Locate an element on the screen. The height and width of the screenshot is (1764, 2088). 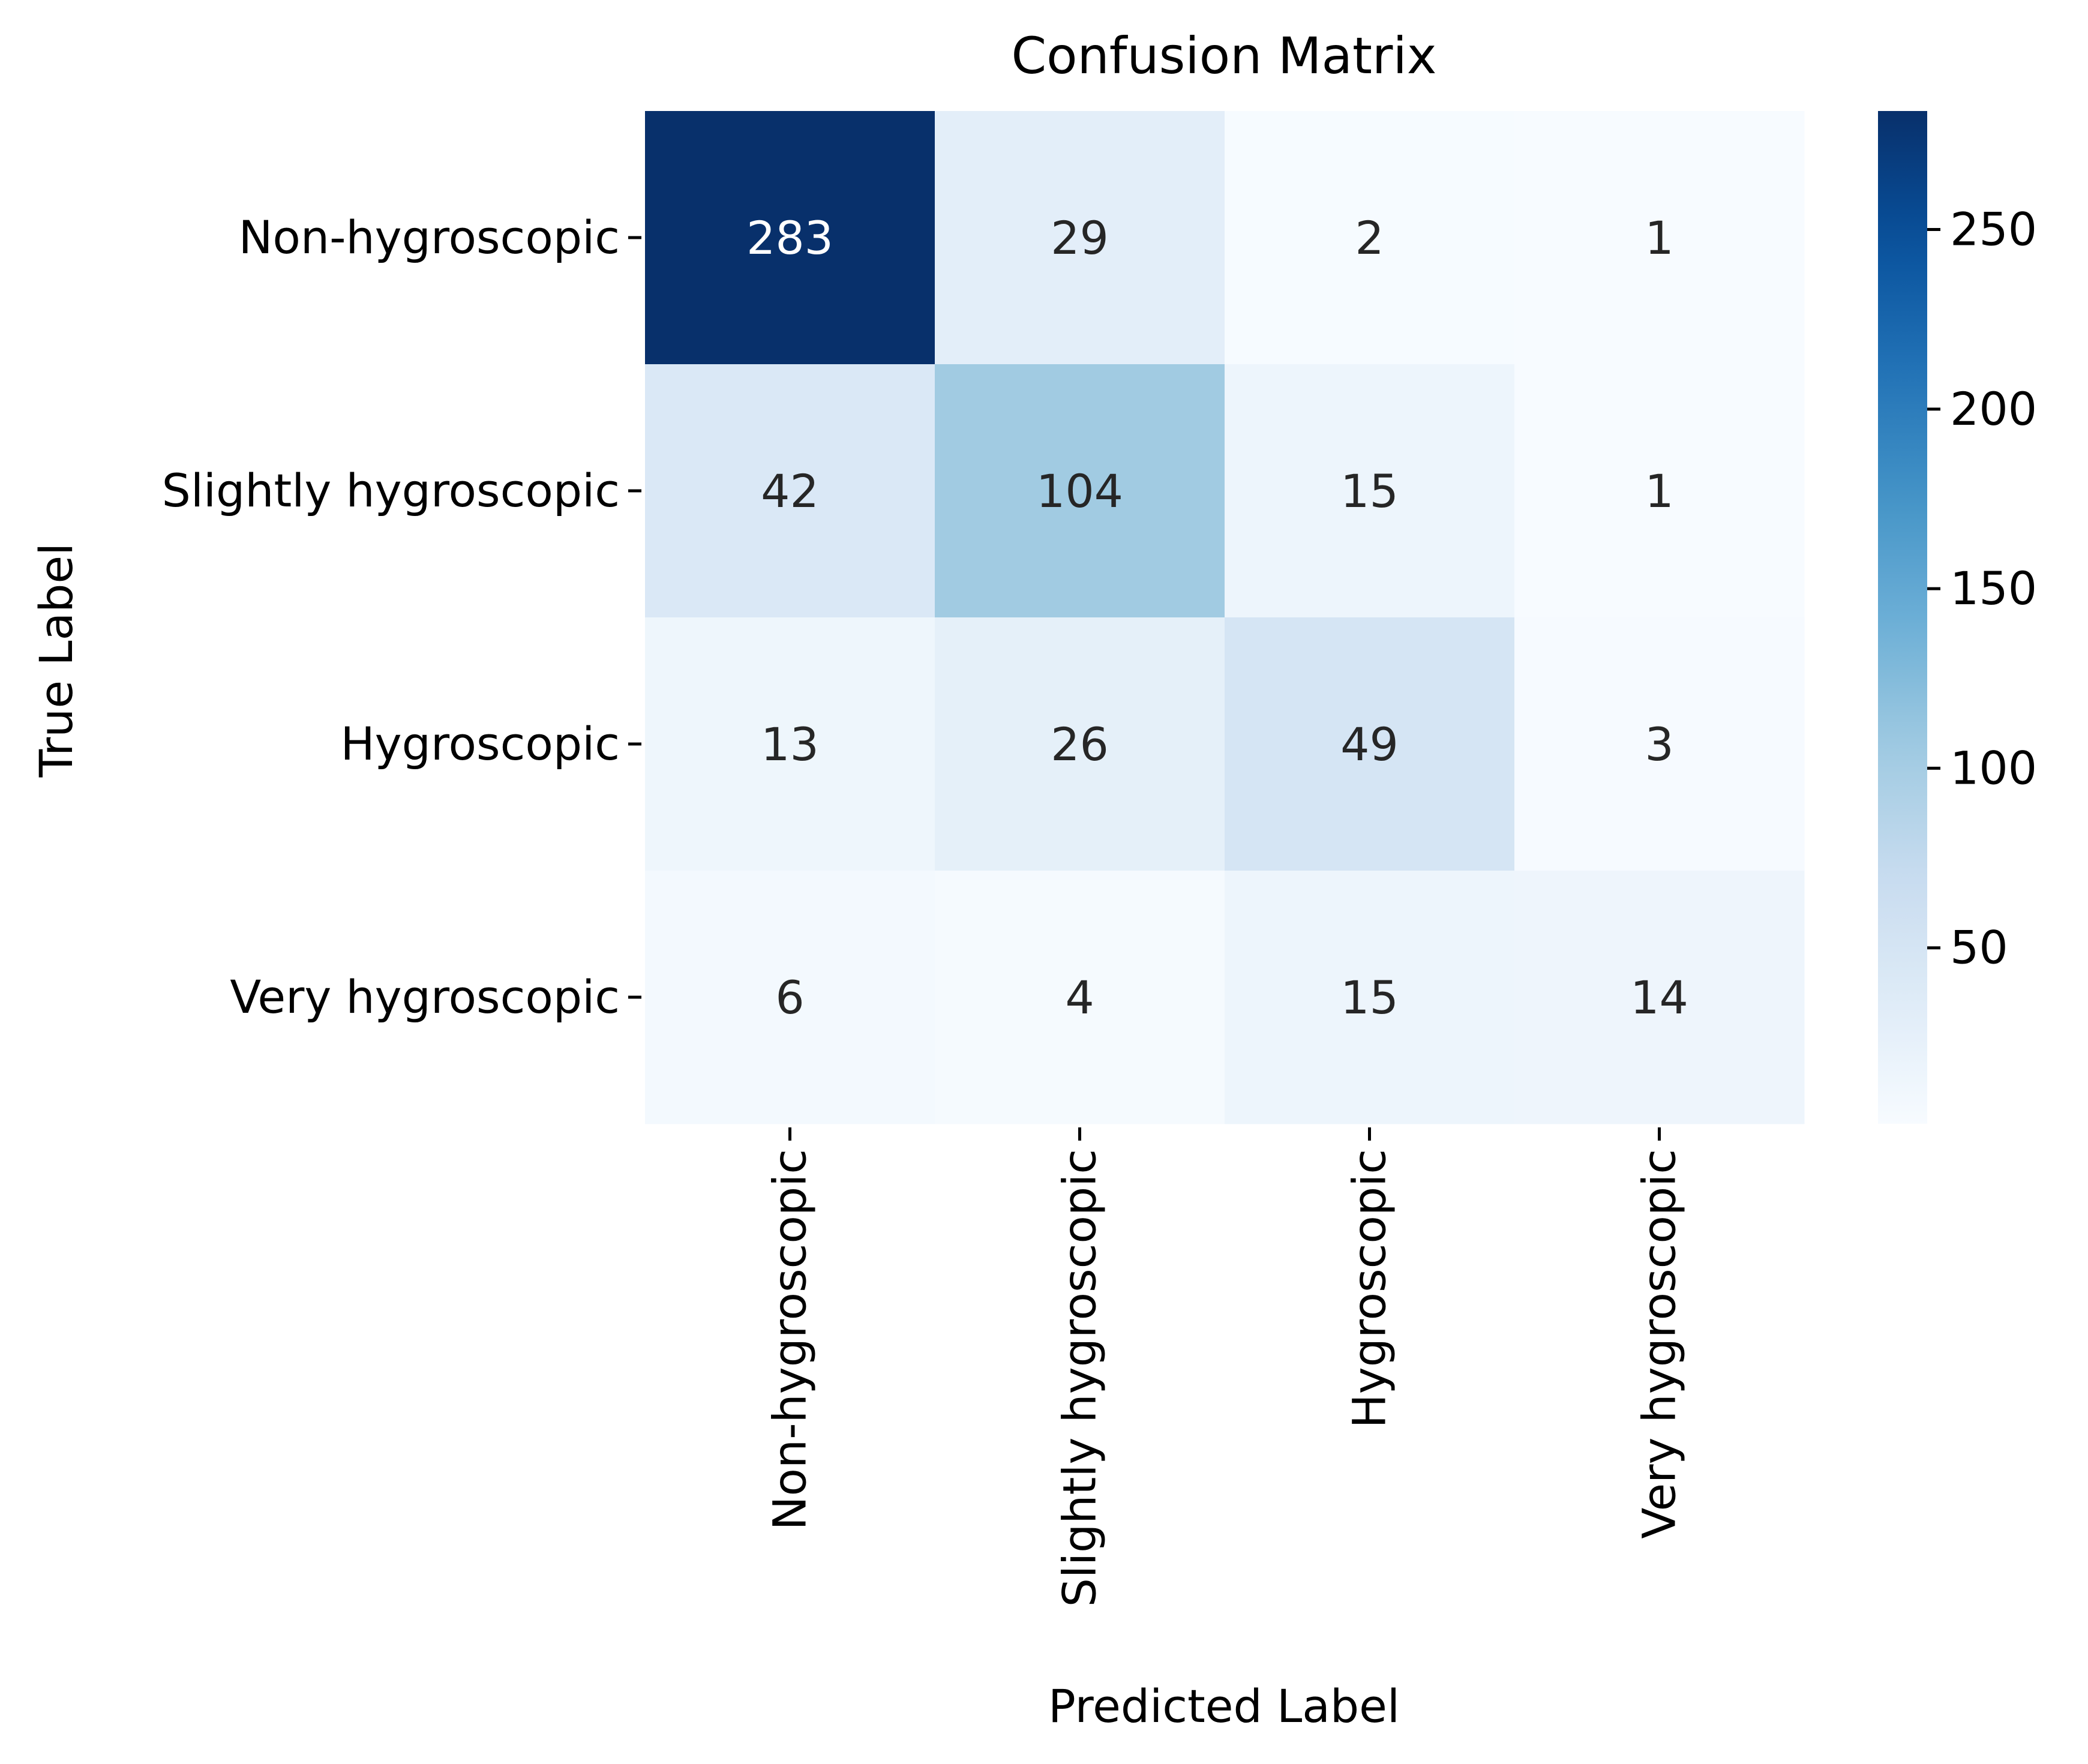
cell-value-label: 26 is located at coordinates (1080, 745).